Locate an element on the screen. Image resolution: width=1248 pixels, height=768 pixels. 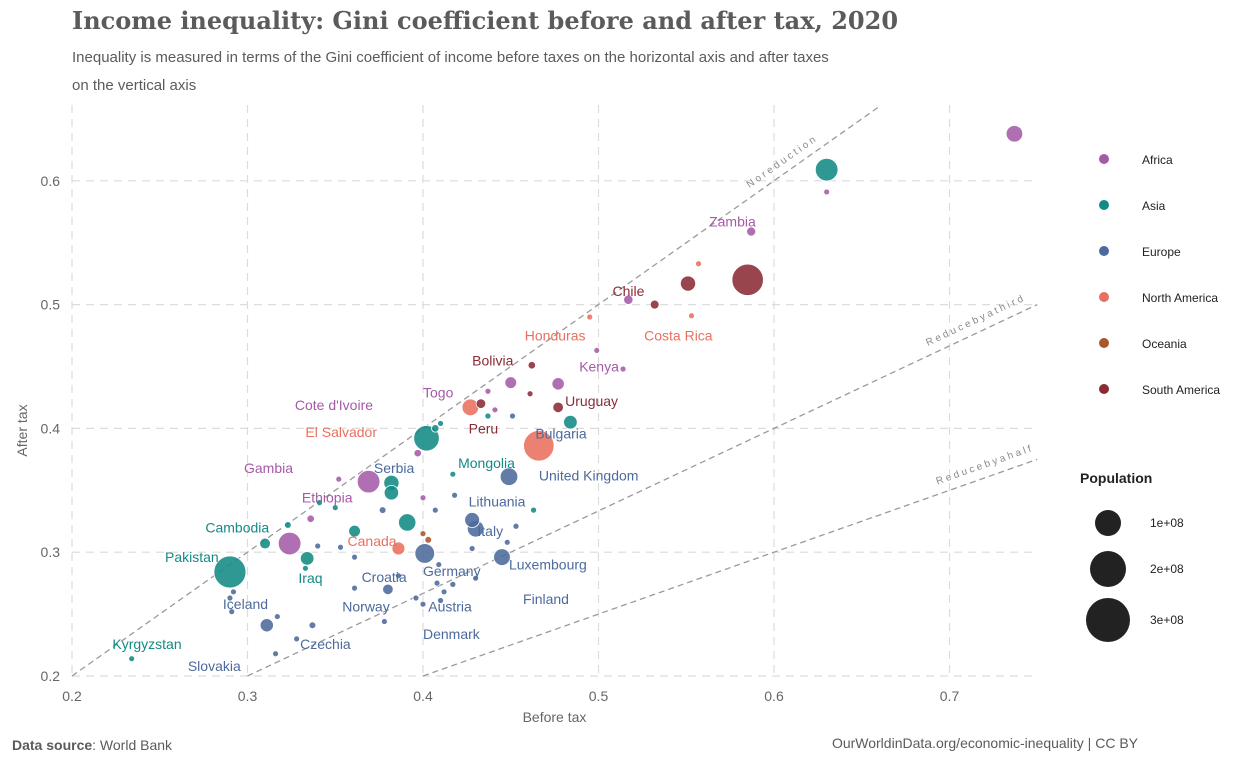
country-label: Honduras is located at coordinates (555, 336).